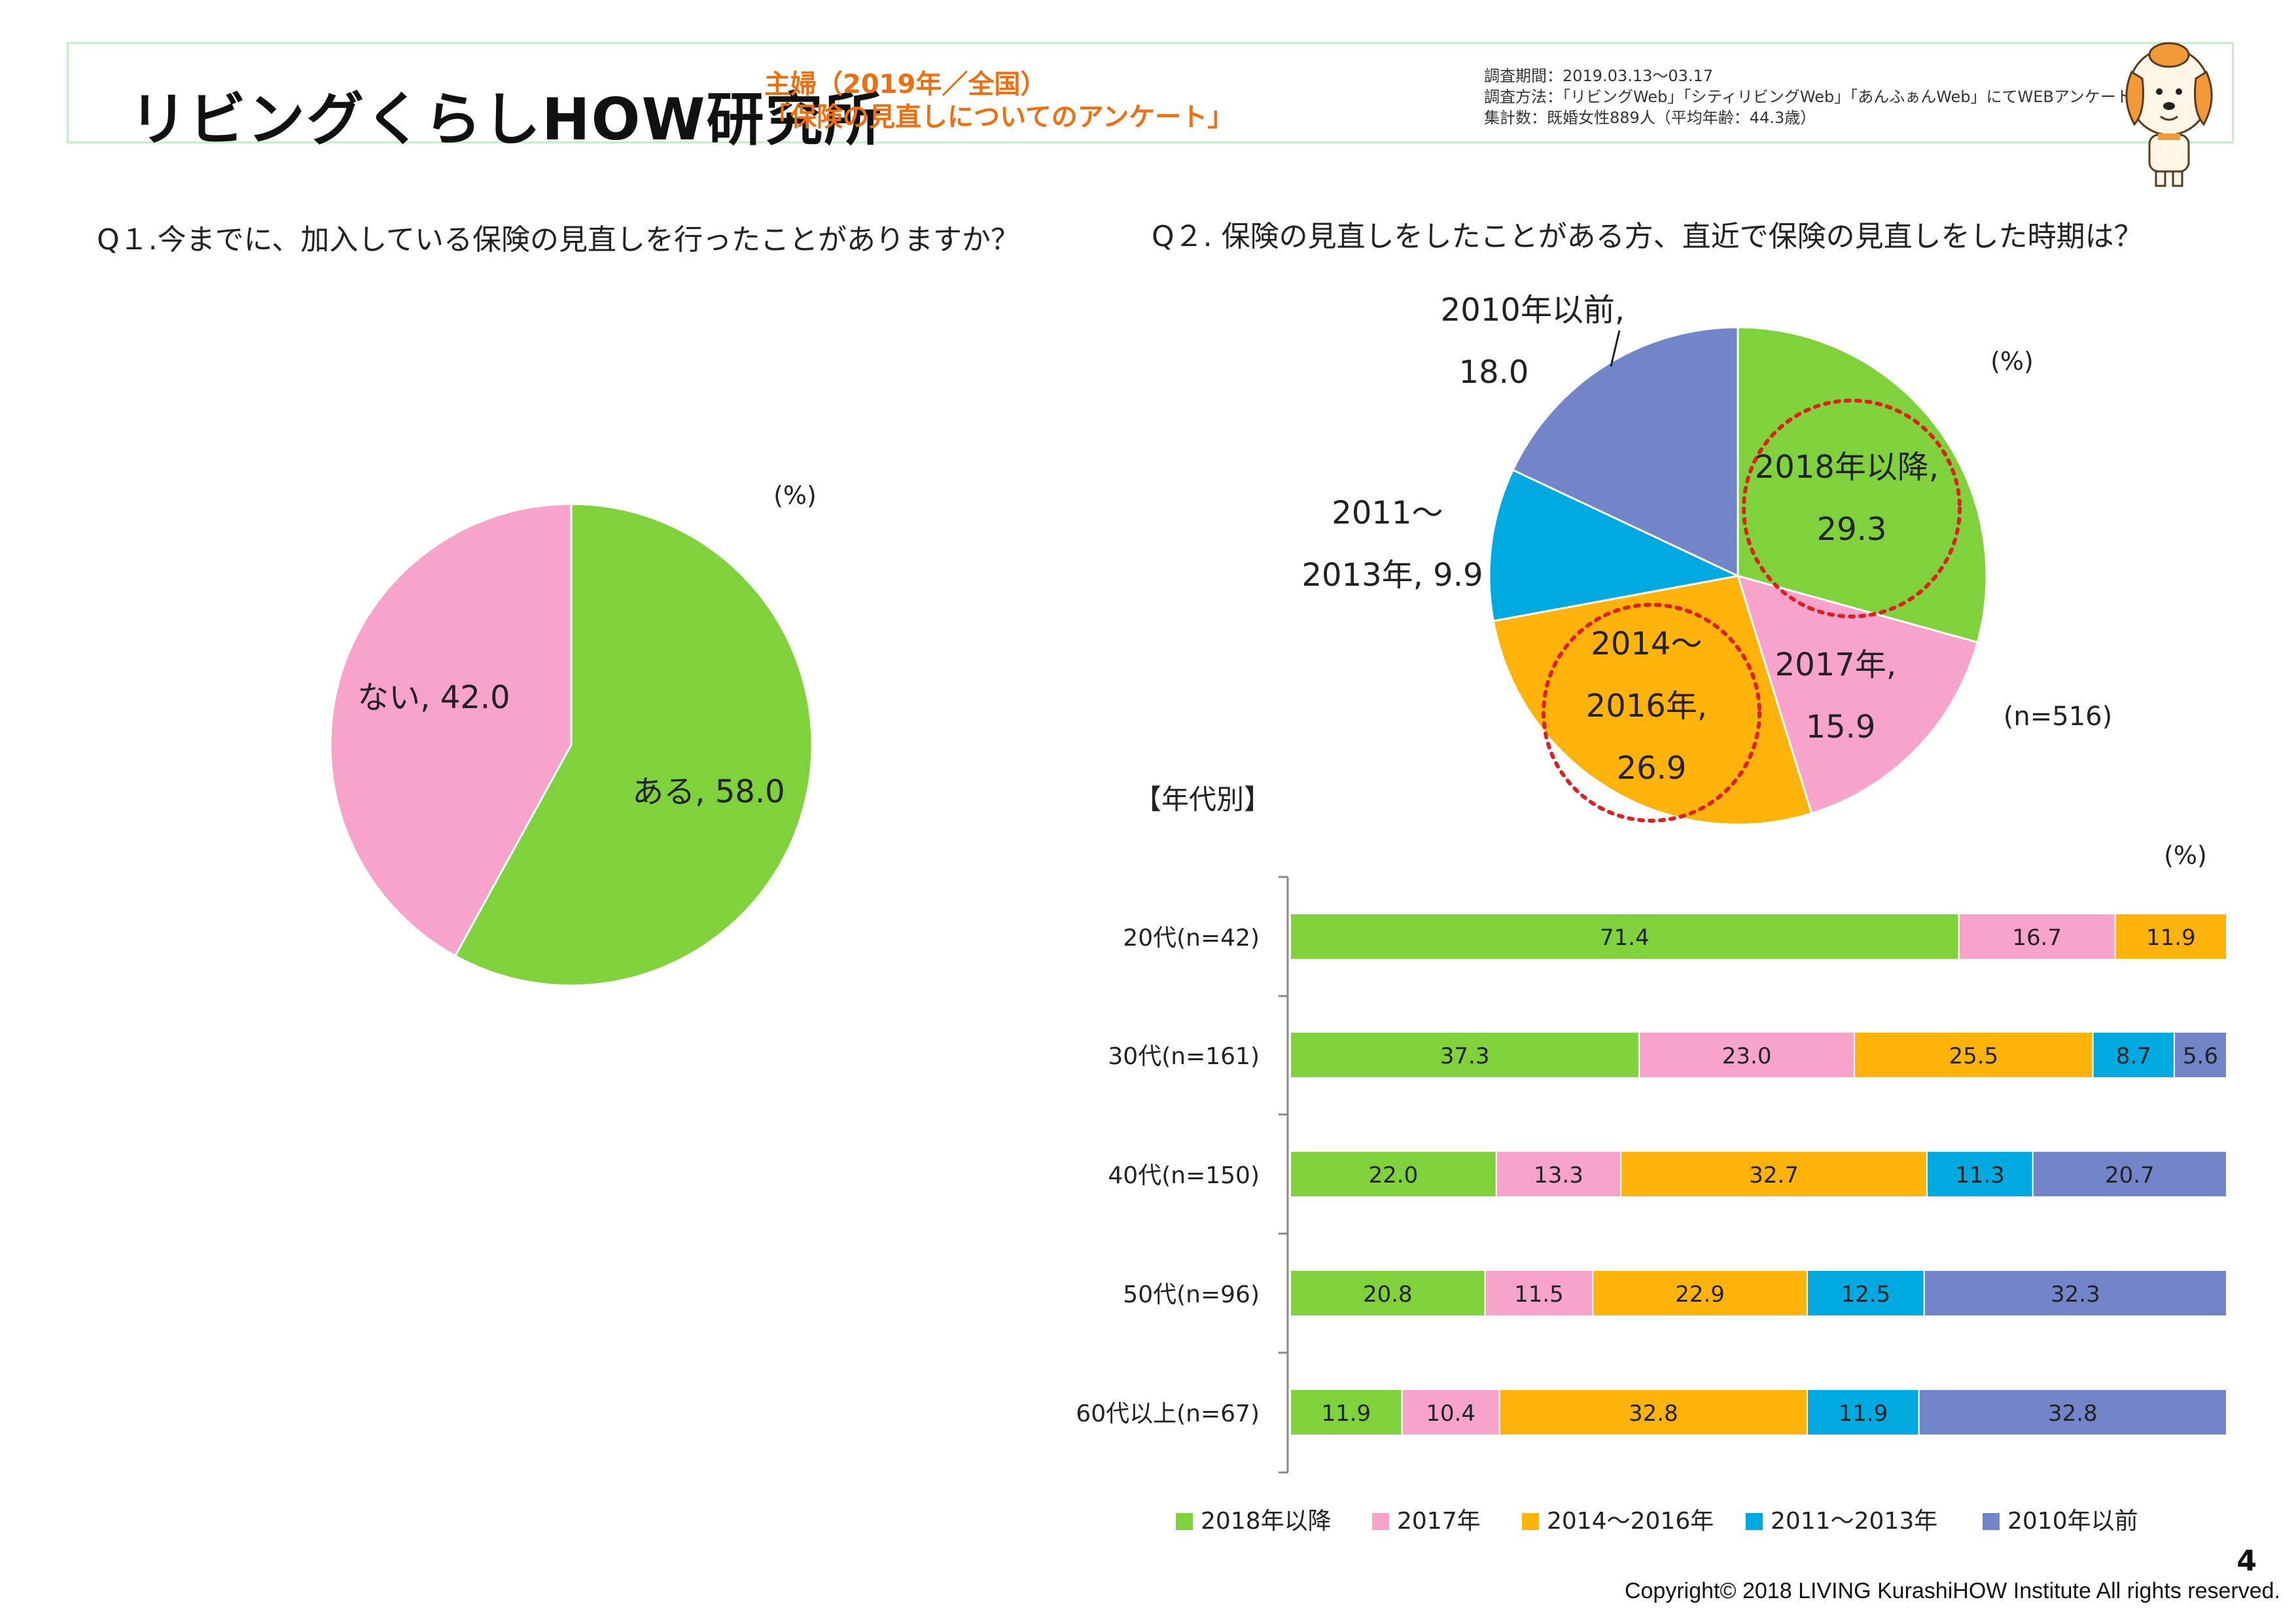 This screenshot has height=1623, width=2296. I want to click on bar-value-label: 8.7, so click(2133, 1056).